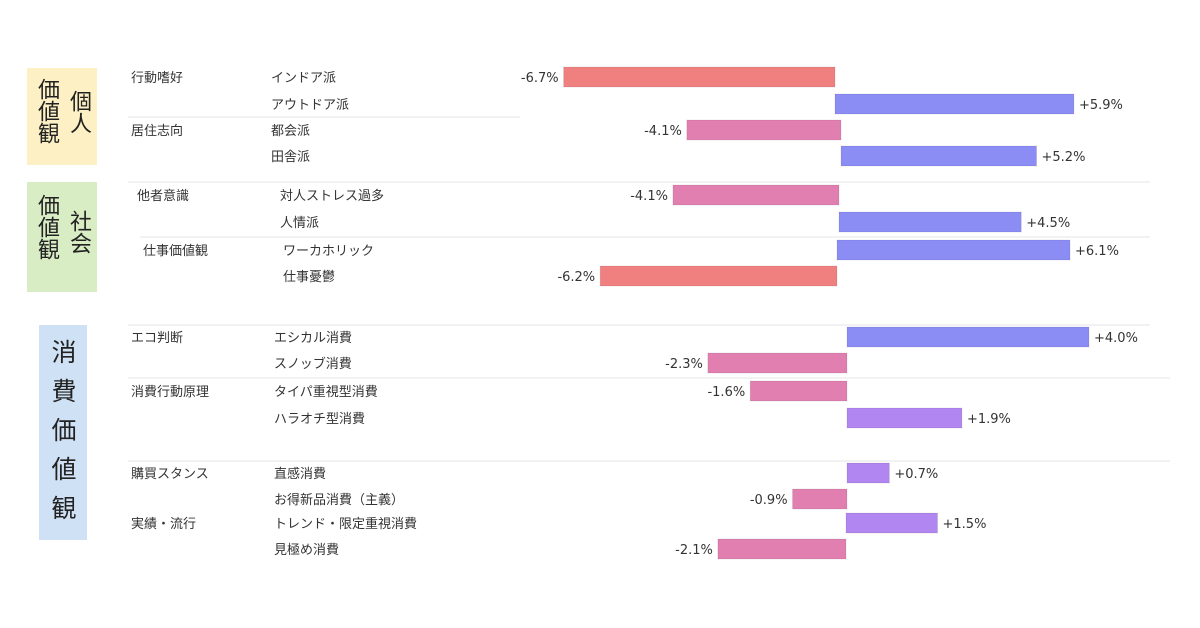  What do you see at coordinates (1116, 338) in the screenshot?
I see `data-label: +4.0%` at bounding box center [1116, 338].